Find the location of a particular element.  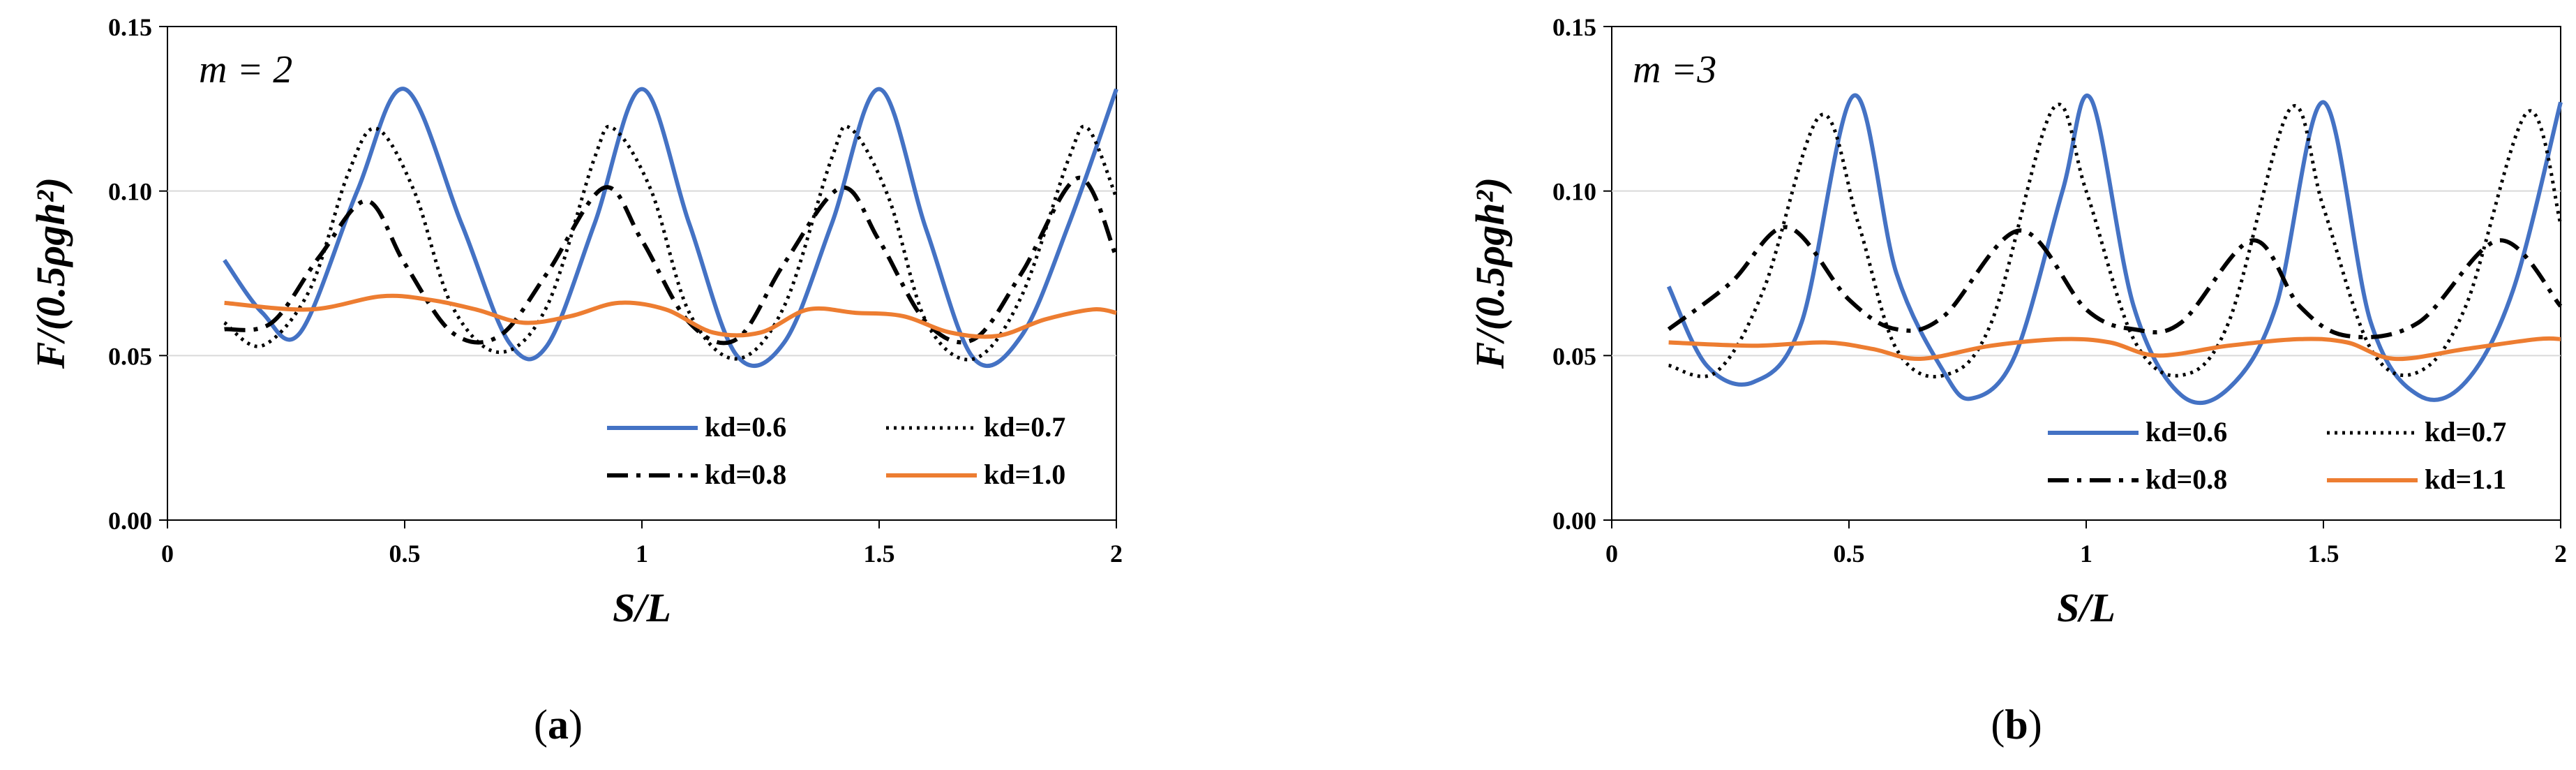

y-grid-a is located at coordinates (641, 273).